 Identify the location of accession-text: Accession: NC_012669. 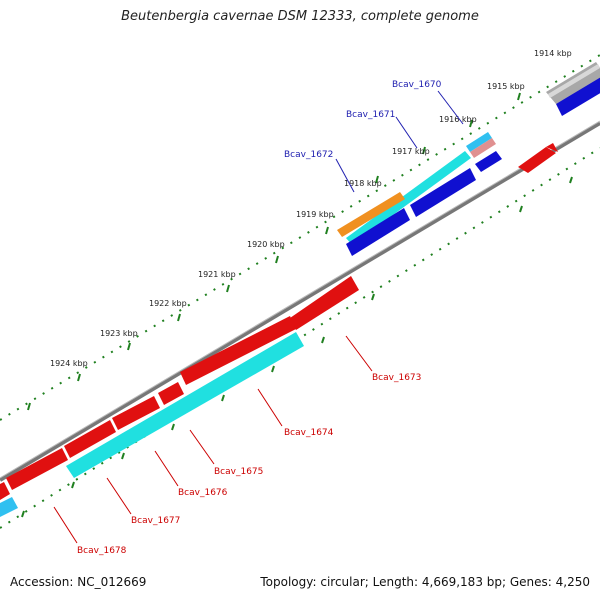
(78, 582).